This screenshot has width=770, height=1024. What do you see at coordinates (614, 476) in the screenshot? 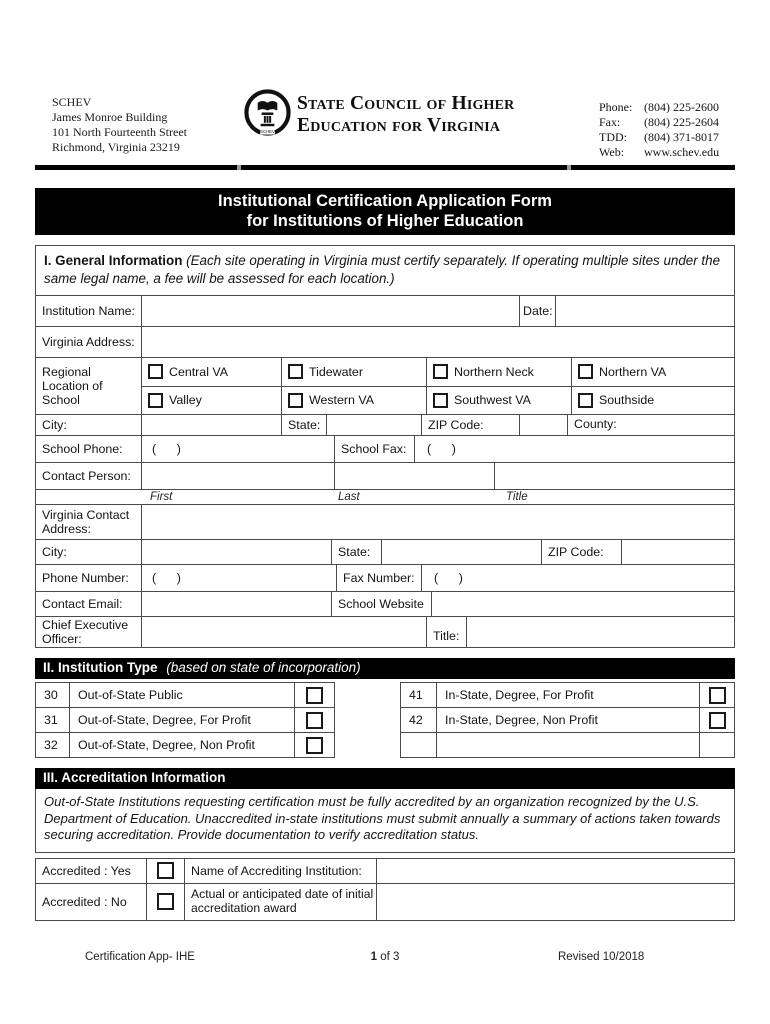
I see `contact-title-input` at bounding box center [614, 476].